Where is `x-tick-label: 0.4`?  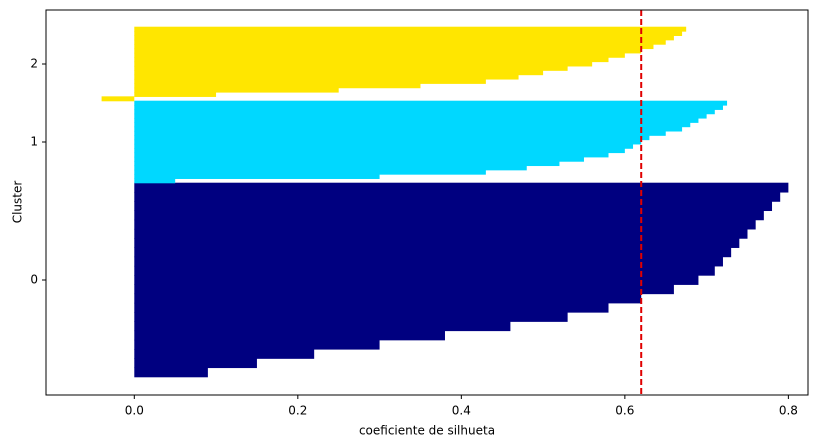 x-tick-label: 0.4 is located at coordinates (461, 411).